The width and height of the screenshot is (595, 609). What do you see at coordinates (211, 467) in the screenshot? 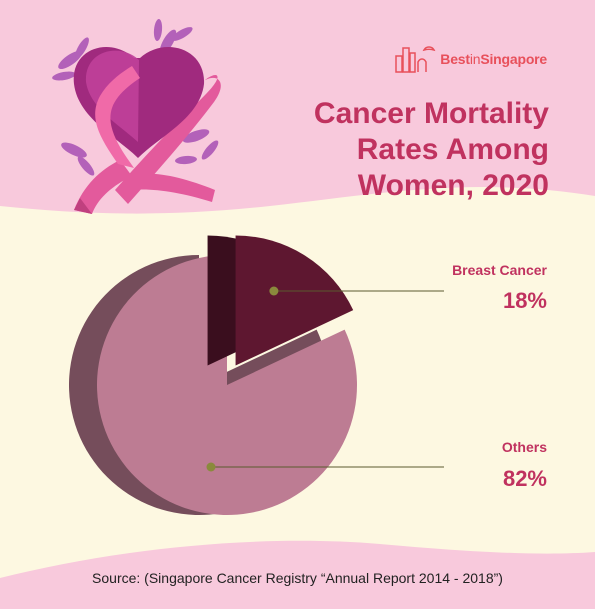
I see `leader-dot-others` at bounding box center [211, 467].